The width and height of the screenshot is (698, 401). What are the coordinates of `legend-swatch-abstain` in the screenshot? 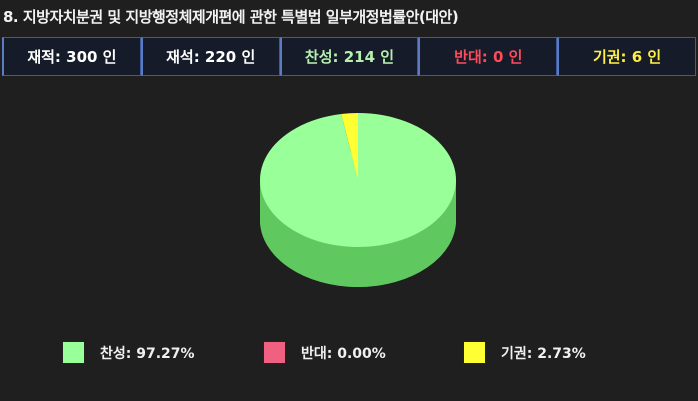 It's located at (474, 352).